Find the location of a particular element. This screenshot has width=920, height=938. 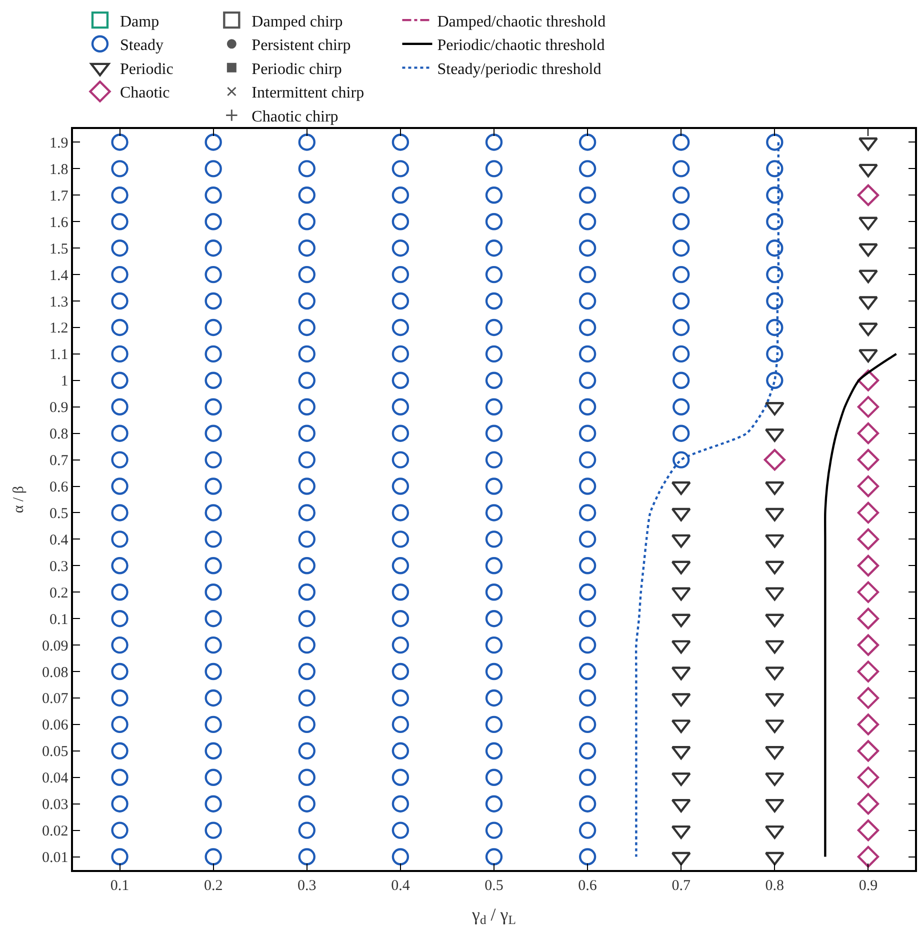

y-tick-label: 1.7 is located at coordinates (59, 196).